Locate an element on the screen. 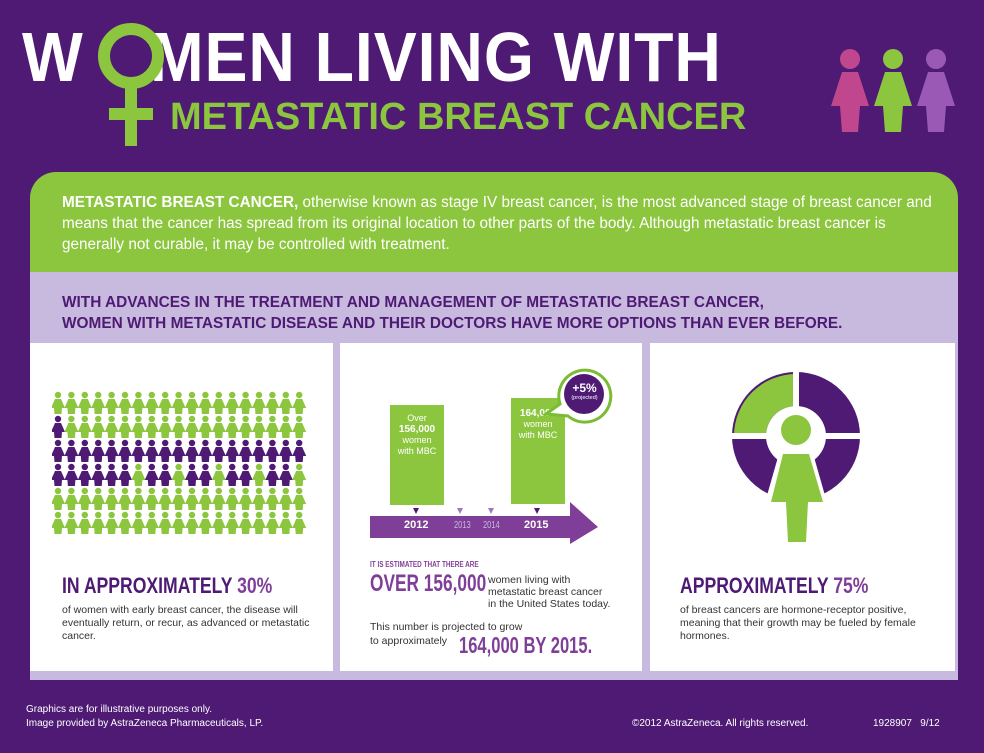 The height and width of the screenshot is (753, 984). intro-banner is located at coordinates (494, 222).